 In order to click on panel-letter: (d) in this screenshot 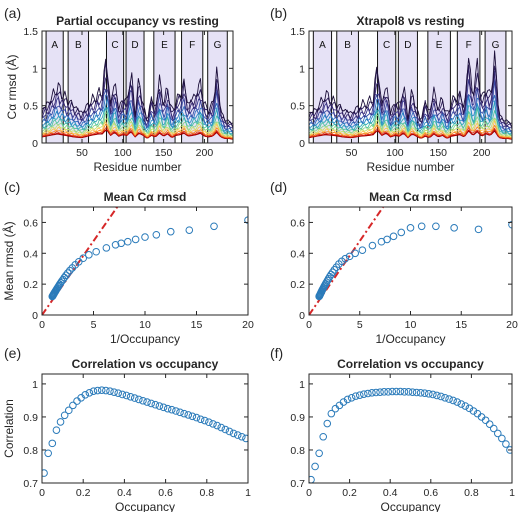, I will do `click(278, 187)`.